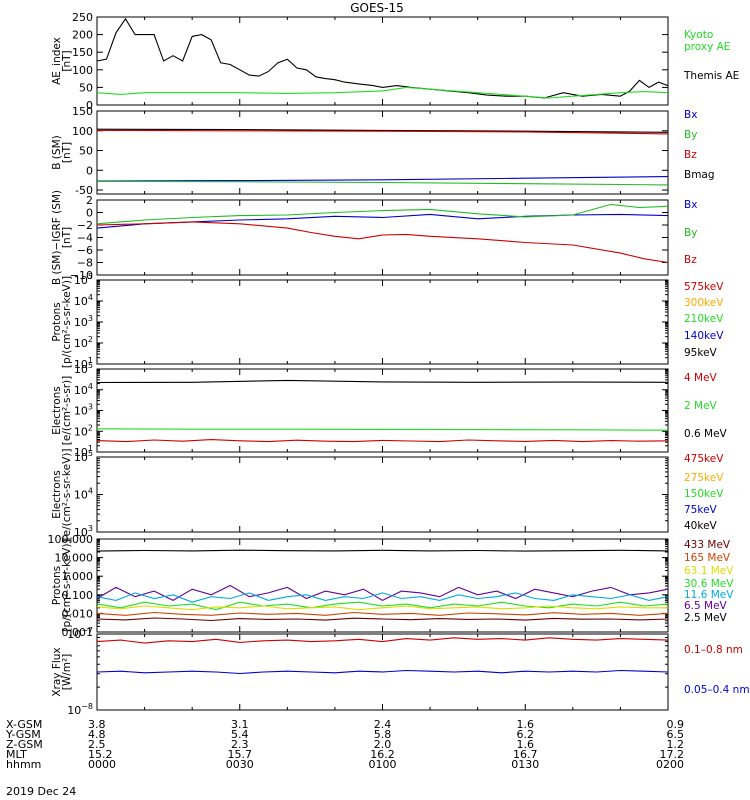 Image resolution: width=750 pixels, height=800 pixels. What do you see at coordinates (102, 764) in the screenshot?
I see `ephemeris-value: 0000` at bounding box center [102, 764].